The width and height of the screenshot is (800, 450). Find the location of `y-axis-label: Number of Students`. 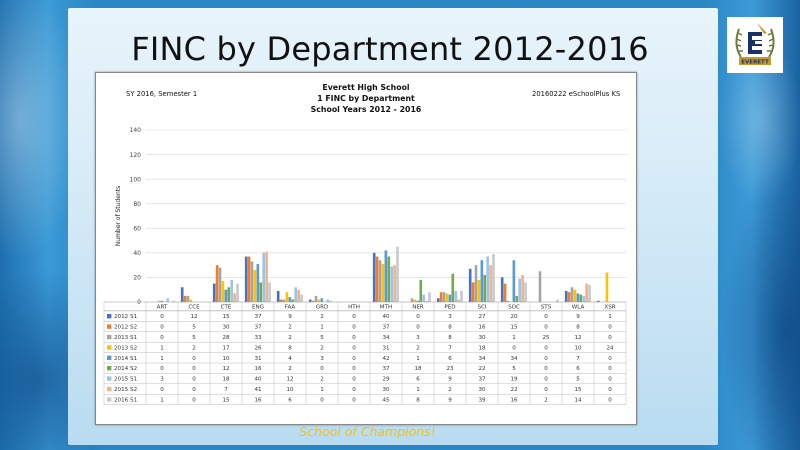

y-axis-label: Number of Students is located at coordinates (118, 216).